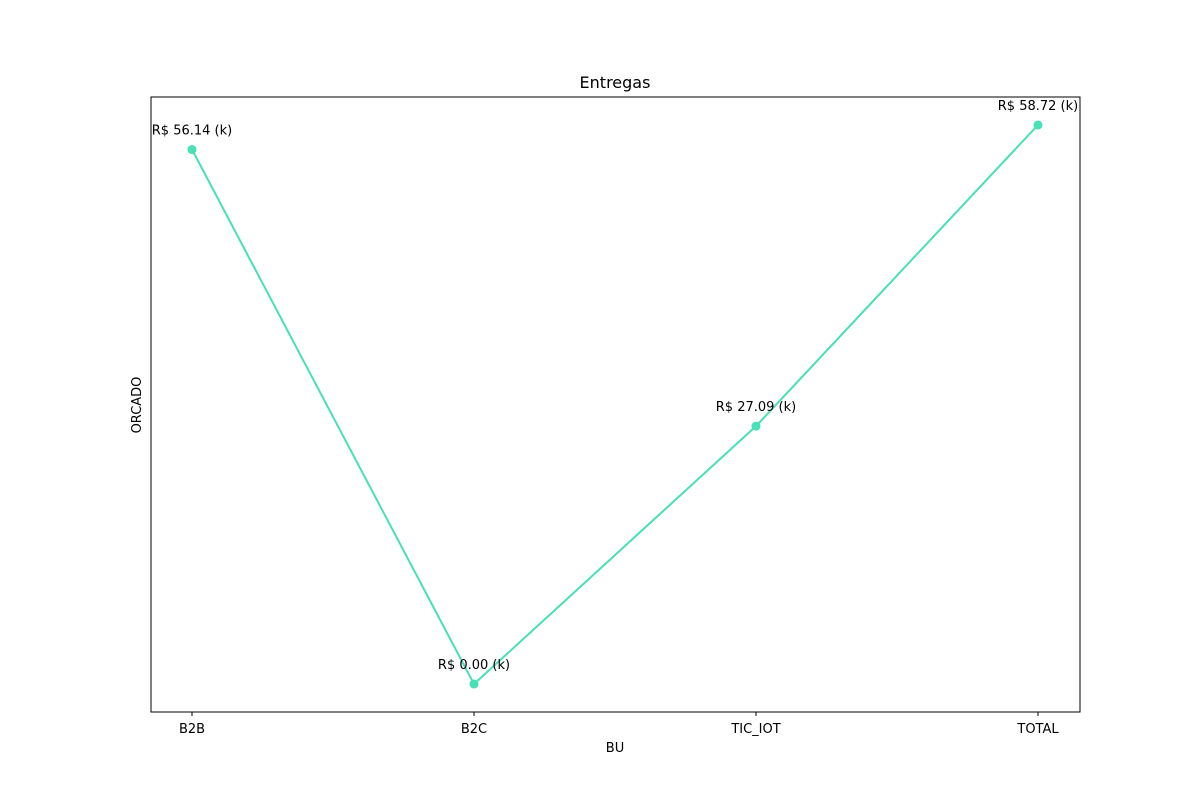 Image resolution: width=1200 pixels, height=804 pixels. I want to click on y-axis-label: ORCADO, so click(137, 405).